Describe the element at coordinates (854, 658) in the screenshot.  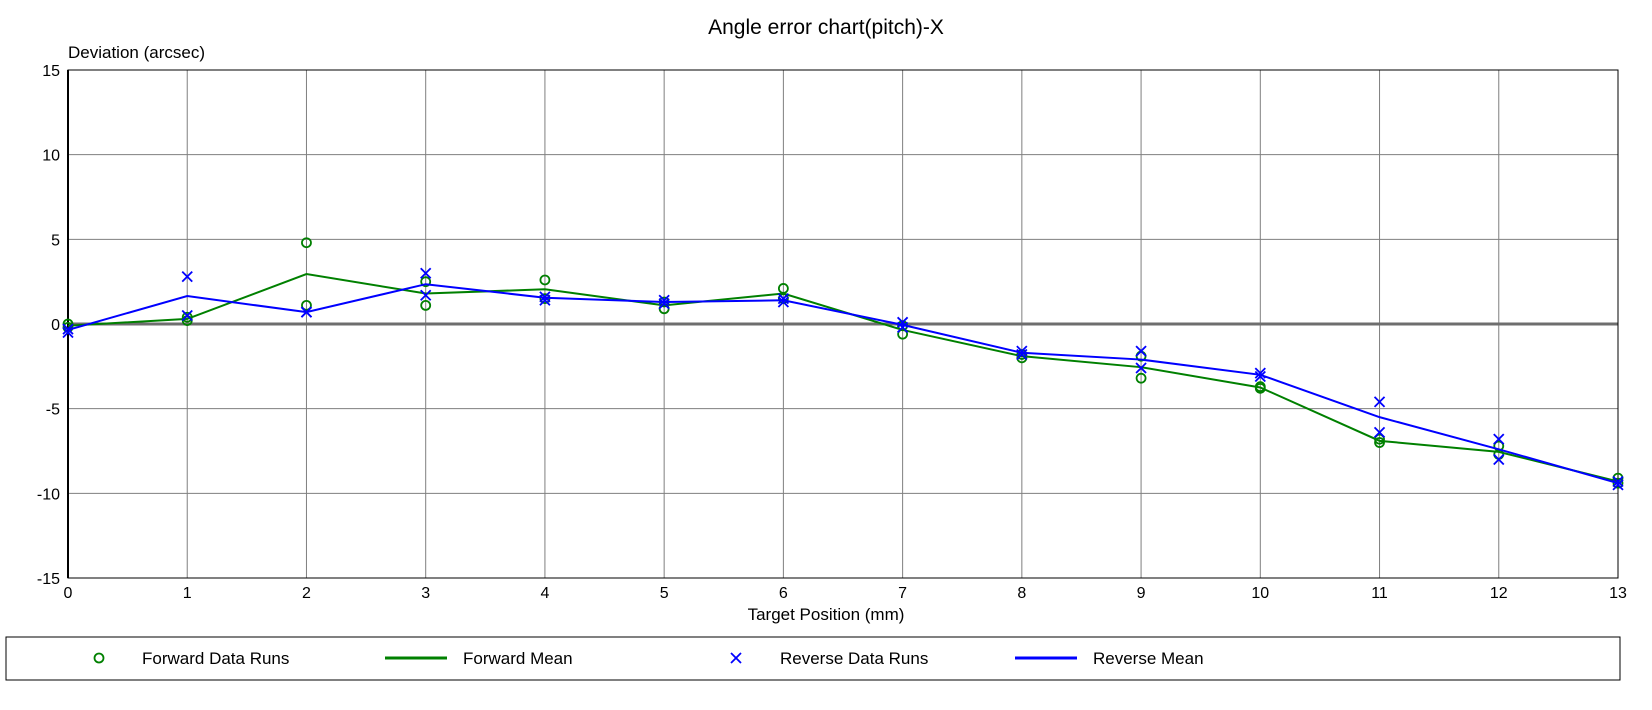
I see `legend-label: Reverse Data Runs` at that location.